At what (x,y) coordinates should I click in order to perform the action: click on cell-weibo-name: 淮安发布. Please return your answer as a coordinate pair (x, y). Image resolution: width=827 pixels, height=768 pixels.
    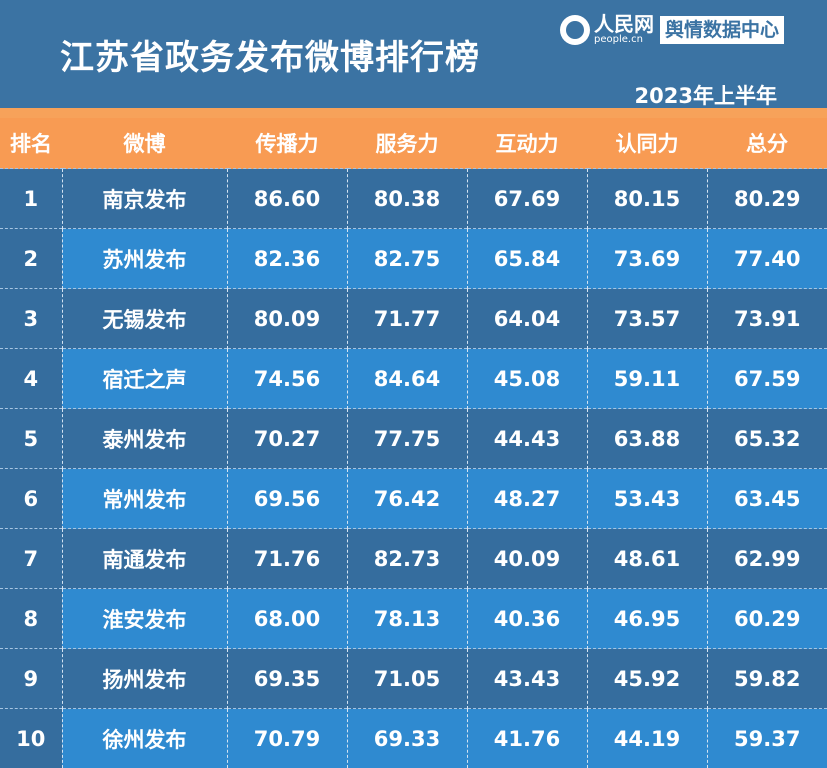
    Looking at the image, I should click on (144, 619).